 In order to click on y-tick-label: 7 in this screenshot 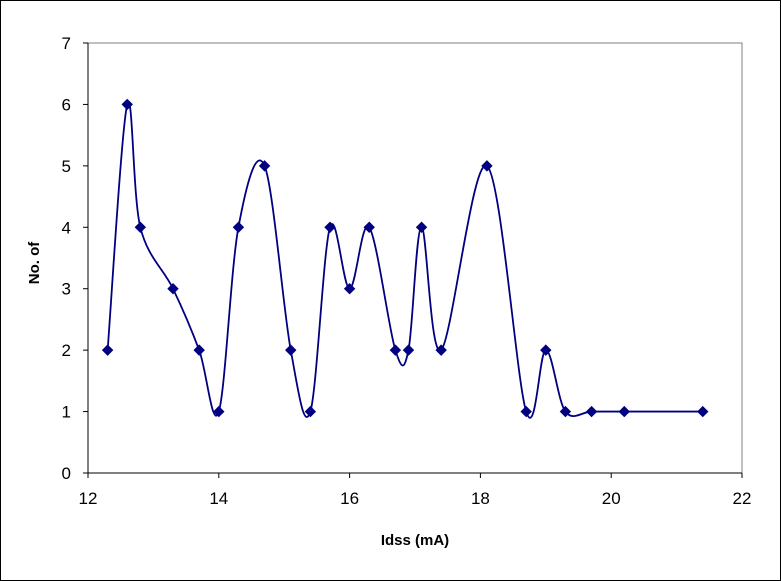, I will do `click(66, 43)`.